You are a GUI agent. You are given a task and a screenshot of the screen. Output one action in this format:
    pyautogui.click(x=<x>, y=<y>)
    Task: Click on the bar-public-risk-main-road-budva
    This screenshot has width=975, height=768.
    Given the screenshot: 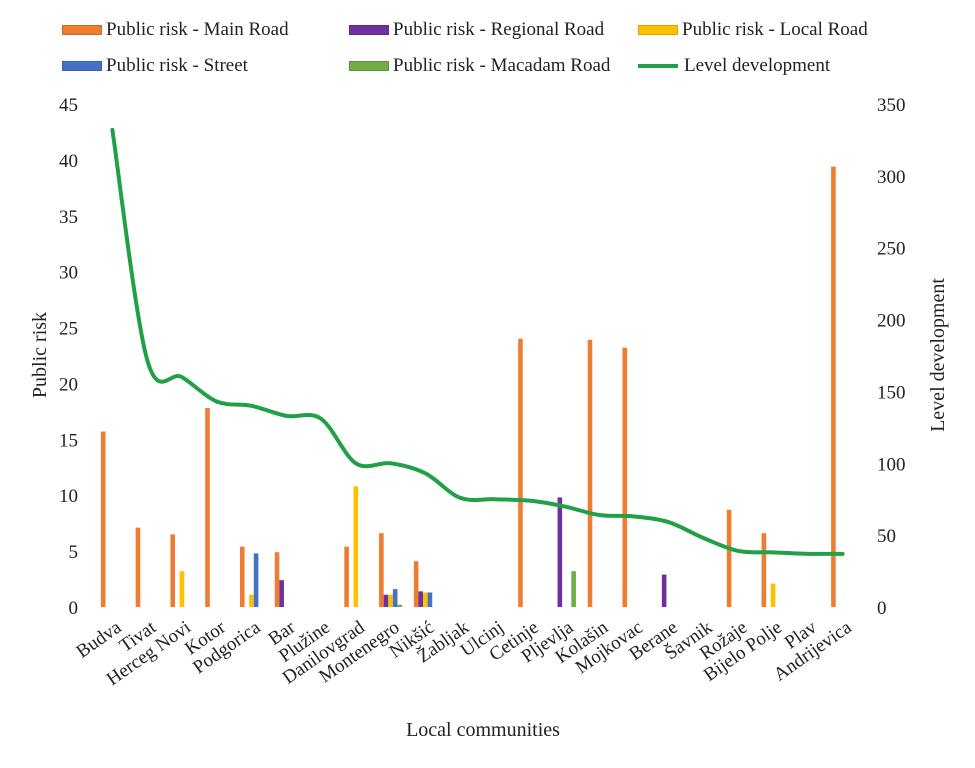 What is the action you would take?
    pyautogui.click(x=103, y=519)
    